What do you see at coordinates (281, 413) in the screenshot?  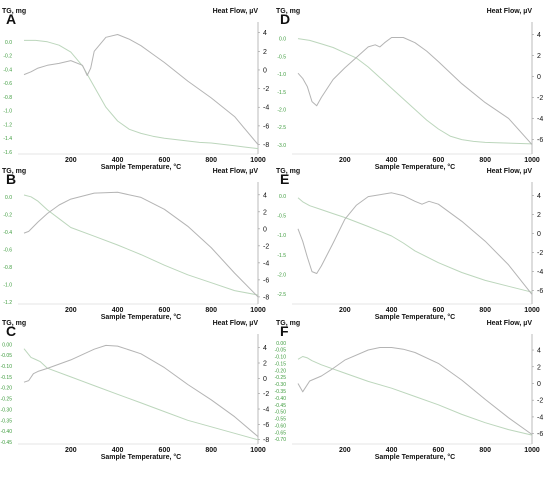 I see `left-tick-label: -0.50` at bounding box center [281, 413].